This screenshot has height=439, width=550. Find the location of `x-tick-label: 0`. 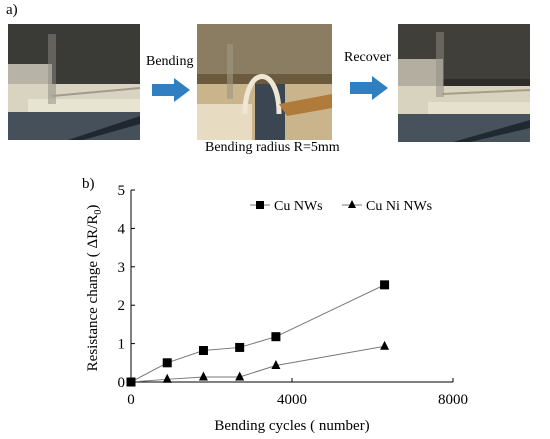

x-tick-label: 0 is located at coordinates (131, 400).